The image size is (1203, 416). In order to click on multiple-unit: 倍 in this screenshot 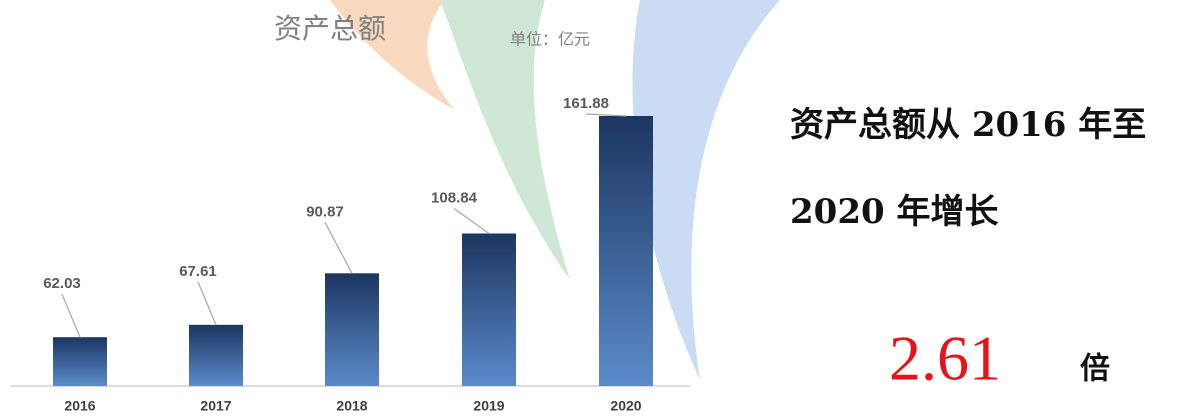, I will do `click(1095, 369)`.